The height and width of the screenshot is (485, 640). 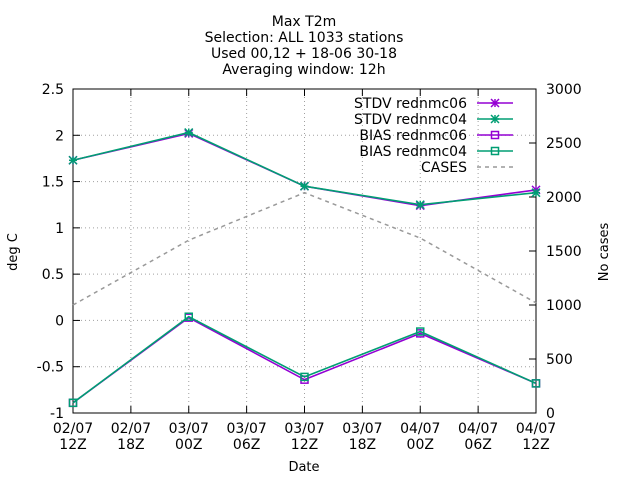 I want to click on x-axis-label: Date, so click(x=303, y=467).